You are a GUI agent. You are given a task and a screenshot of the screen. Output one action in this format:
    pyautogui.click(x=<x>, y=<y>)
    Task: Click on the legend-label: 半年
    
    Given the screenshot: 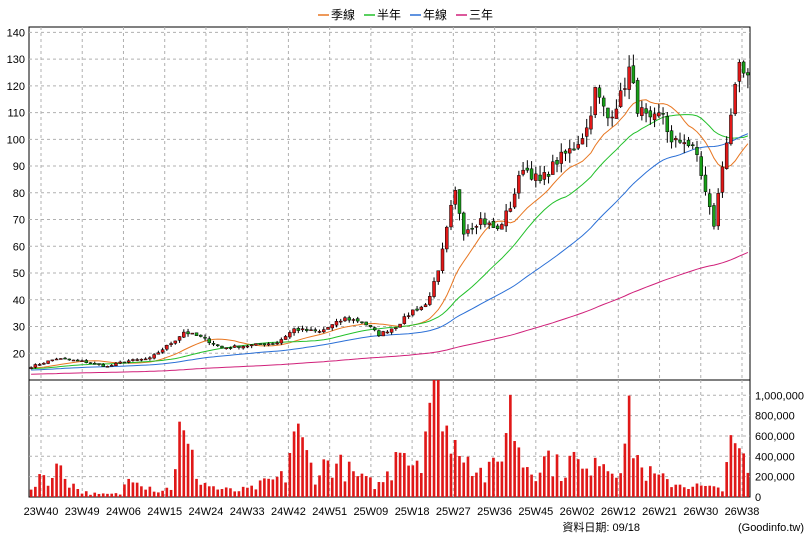 What is the action you would take?
    pyautogui.click(x=389, y=15)
    